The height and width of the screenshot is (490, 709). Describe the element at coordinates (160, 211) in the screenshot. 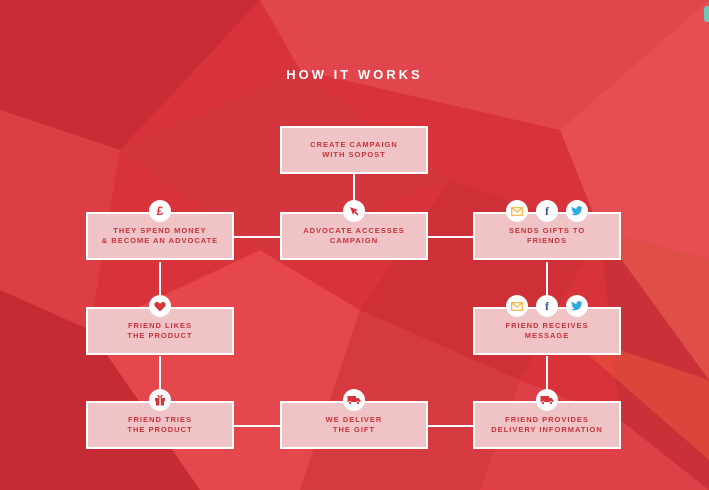

I see `pound-icon: £` at that location.